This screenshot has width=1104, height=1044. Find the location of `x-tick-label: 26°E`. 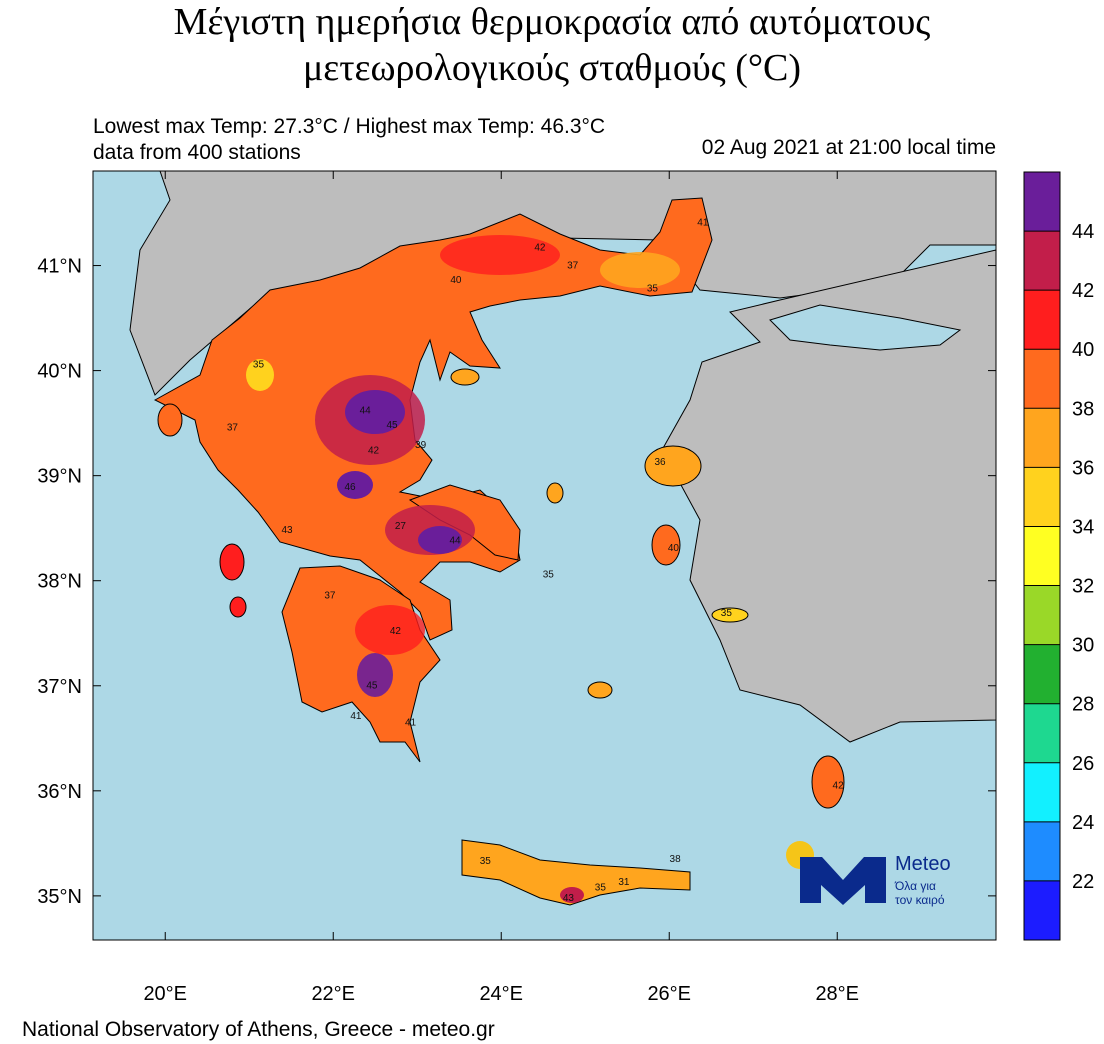

x-tick-label: 26°E is located at coordinates (669, 994).